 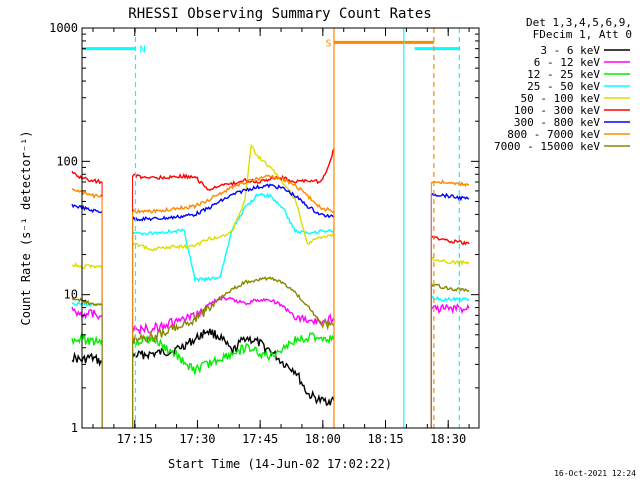 What do you see at coordinates (260, 439) in the screenshot?
I see `x-tick-label-3: 17:45` at bounding box center [260, 439].